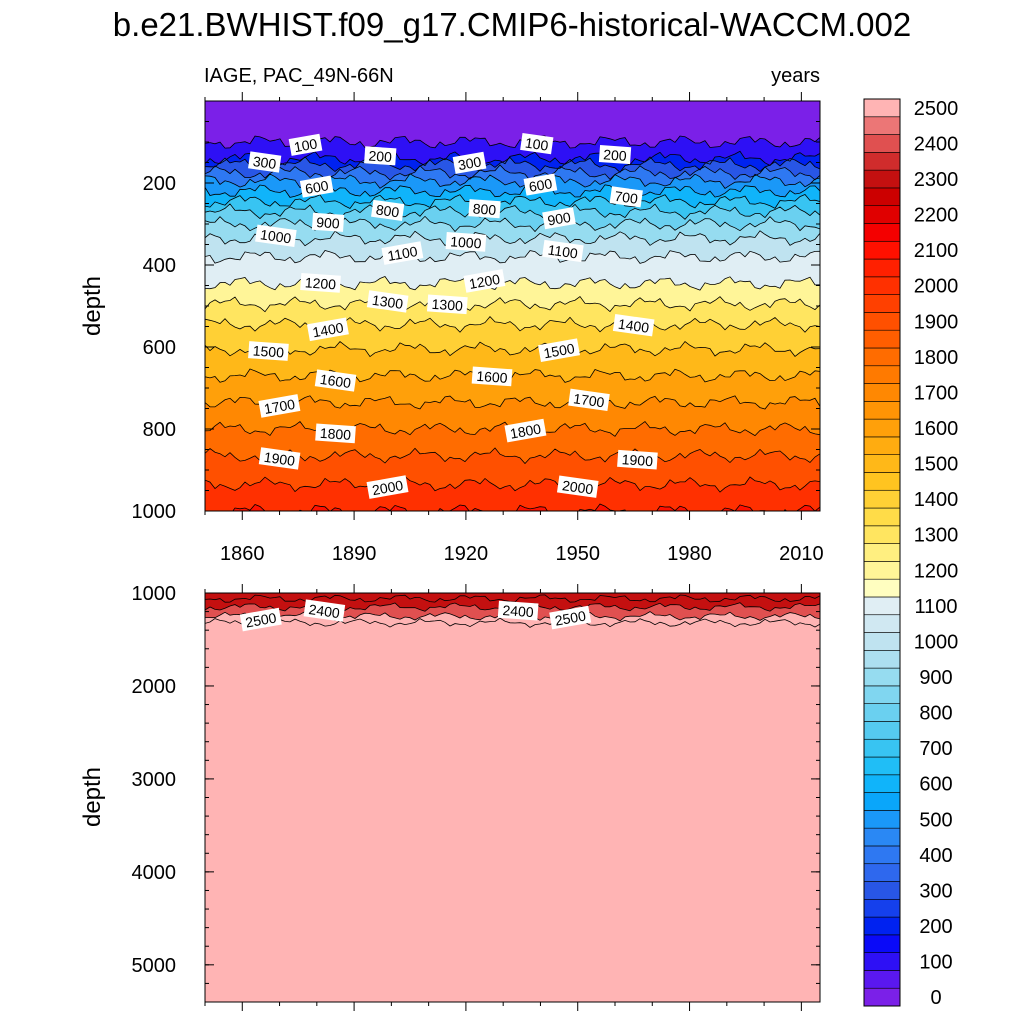 This screenshot has height=1024, width=1024. I want to click on svg-text: 1100, so click(402, 253).